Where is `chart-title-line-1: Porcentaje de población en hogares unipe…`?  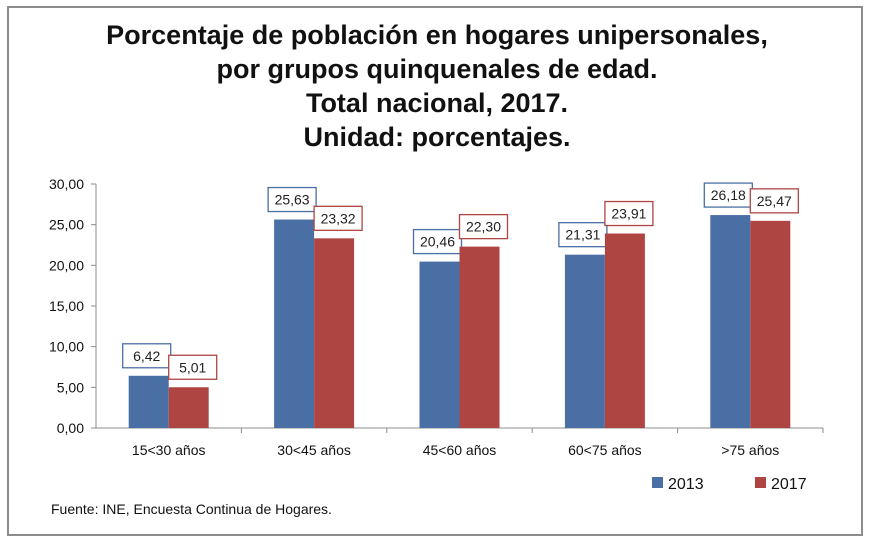 chart-title-line-1: Porcentaje de población en hogares unipe… is located at coordinates (437, 35).